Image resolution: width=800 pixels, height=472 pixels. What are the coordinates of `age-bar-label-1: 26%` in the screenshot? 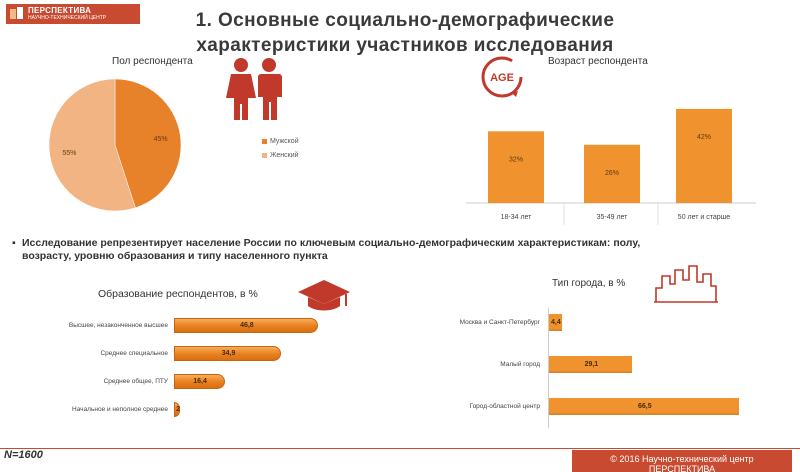 It's located at (612, 173).